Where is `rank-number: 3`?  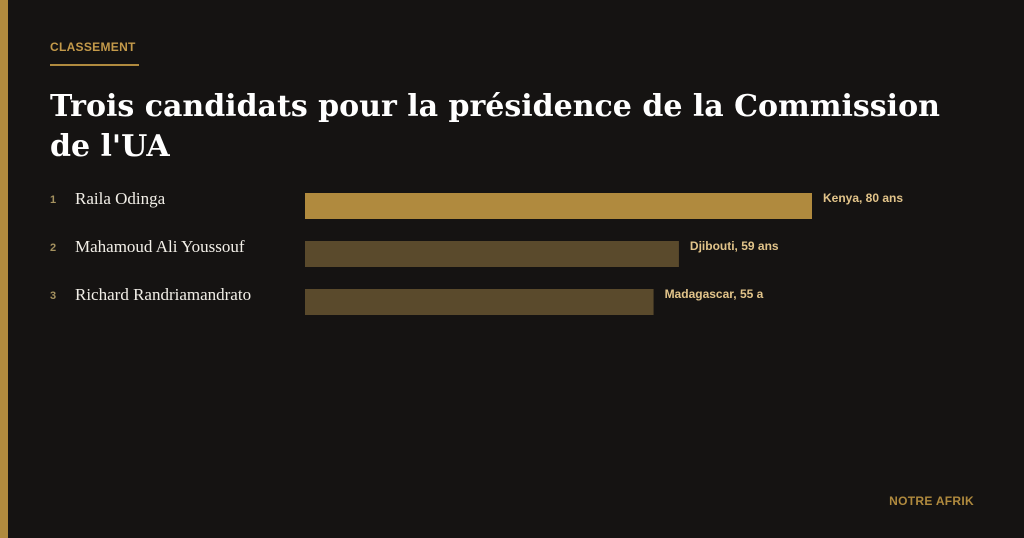 rank-number: 3 is located at coordinates (53, 296).